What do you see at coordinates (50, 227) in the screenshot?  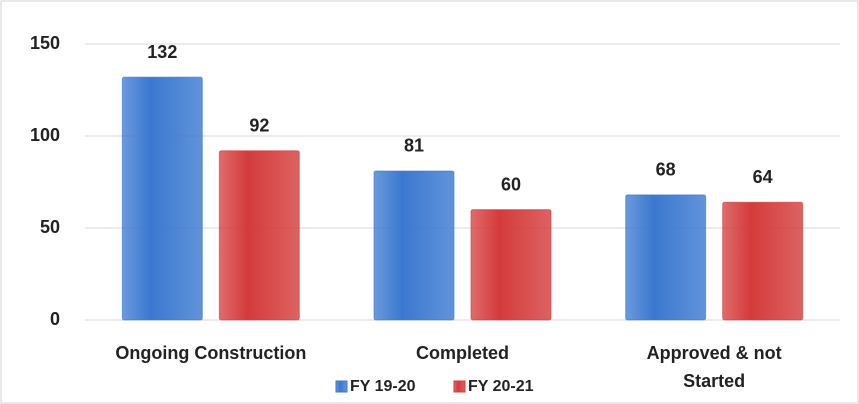 I see `y-tick-label: 50` at bounding box center [50, 227].